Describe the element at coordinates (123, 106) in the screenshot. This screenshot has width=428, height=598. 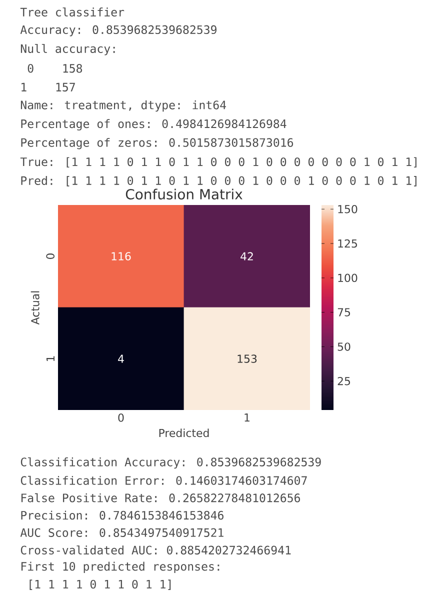
I see `text: Name: treatment, dtype: int64` at that location.